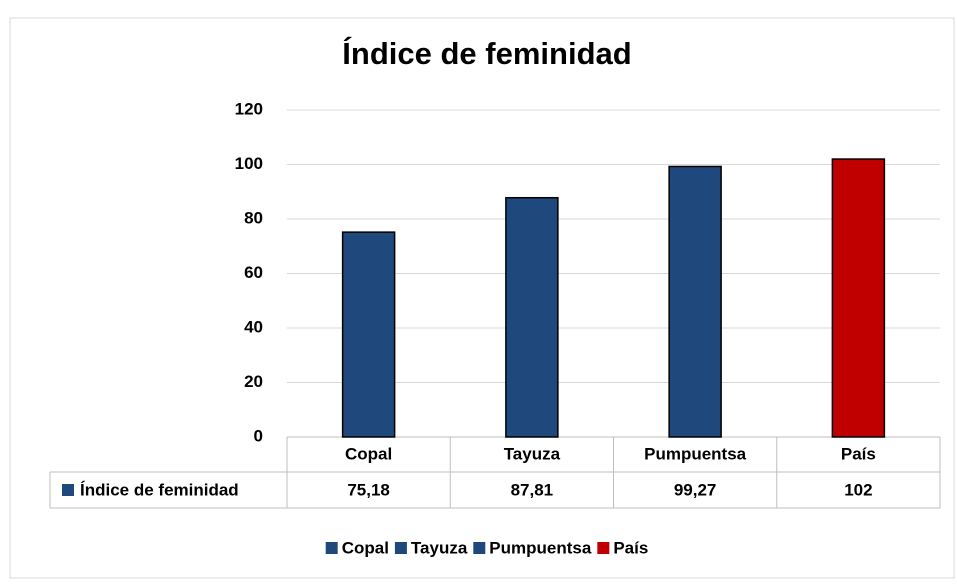 Image resolution: width=957 pixels, height=585 pixels. I want to click on legend-label: Pumpuentsa, so click(540, 547).